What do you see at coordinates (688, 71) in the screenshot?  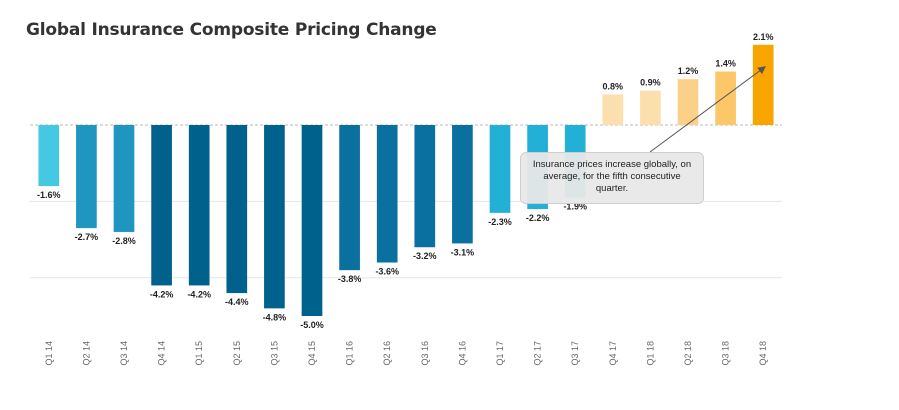 I see `bar-value-label: 1.2%` at bounding box center [688, 71].